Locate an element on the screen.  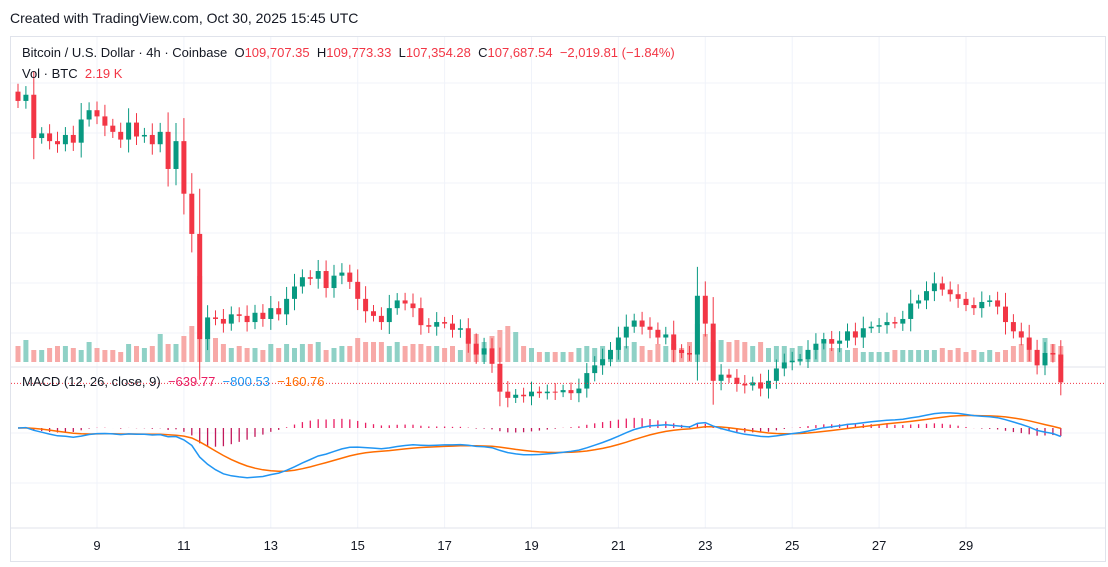
macd-label: MACD (12, 26, close, 9) is located at coordinates (91, 381).